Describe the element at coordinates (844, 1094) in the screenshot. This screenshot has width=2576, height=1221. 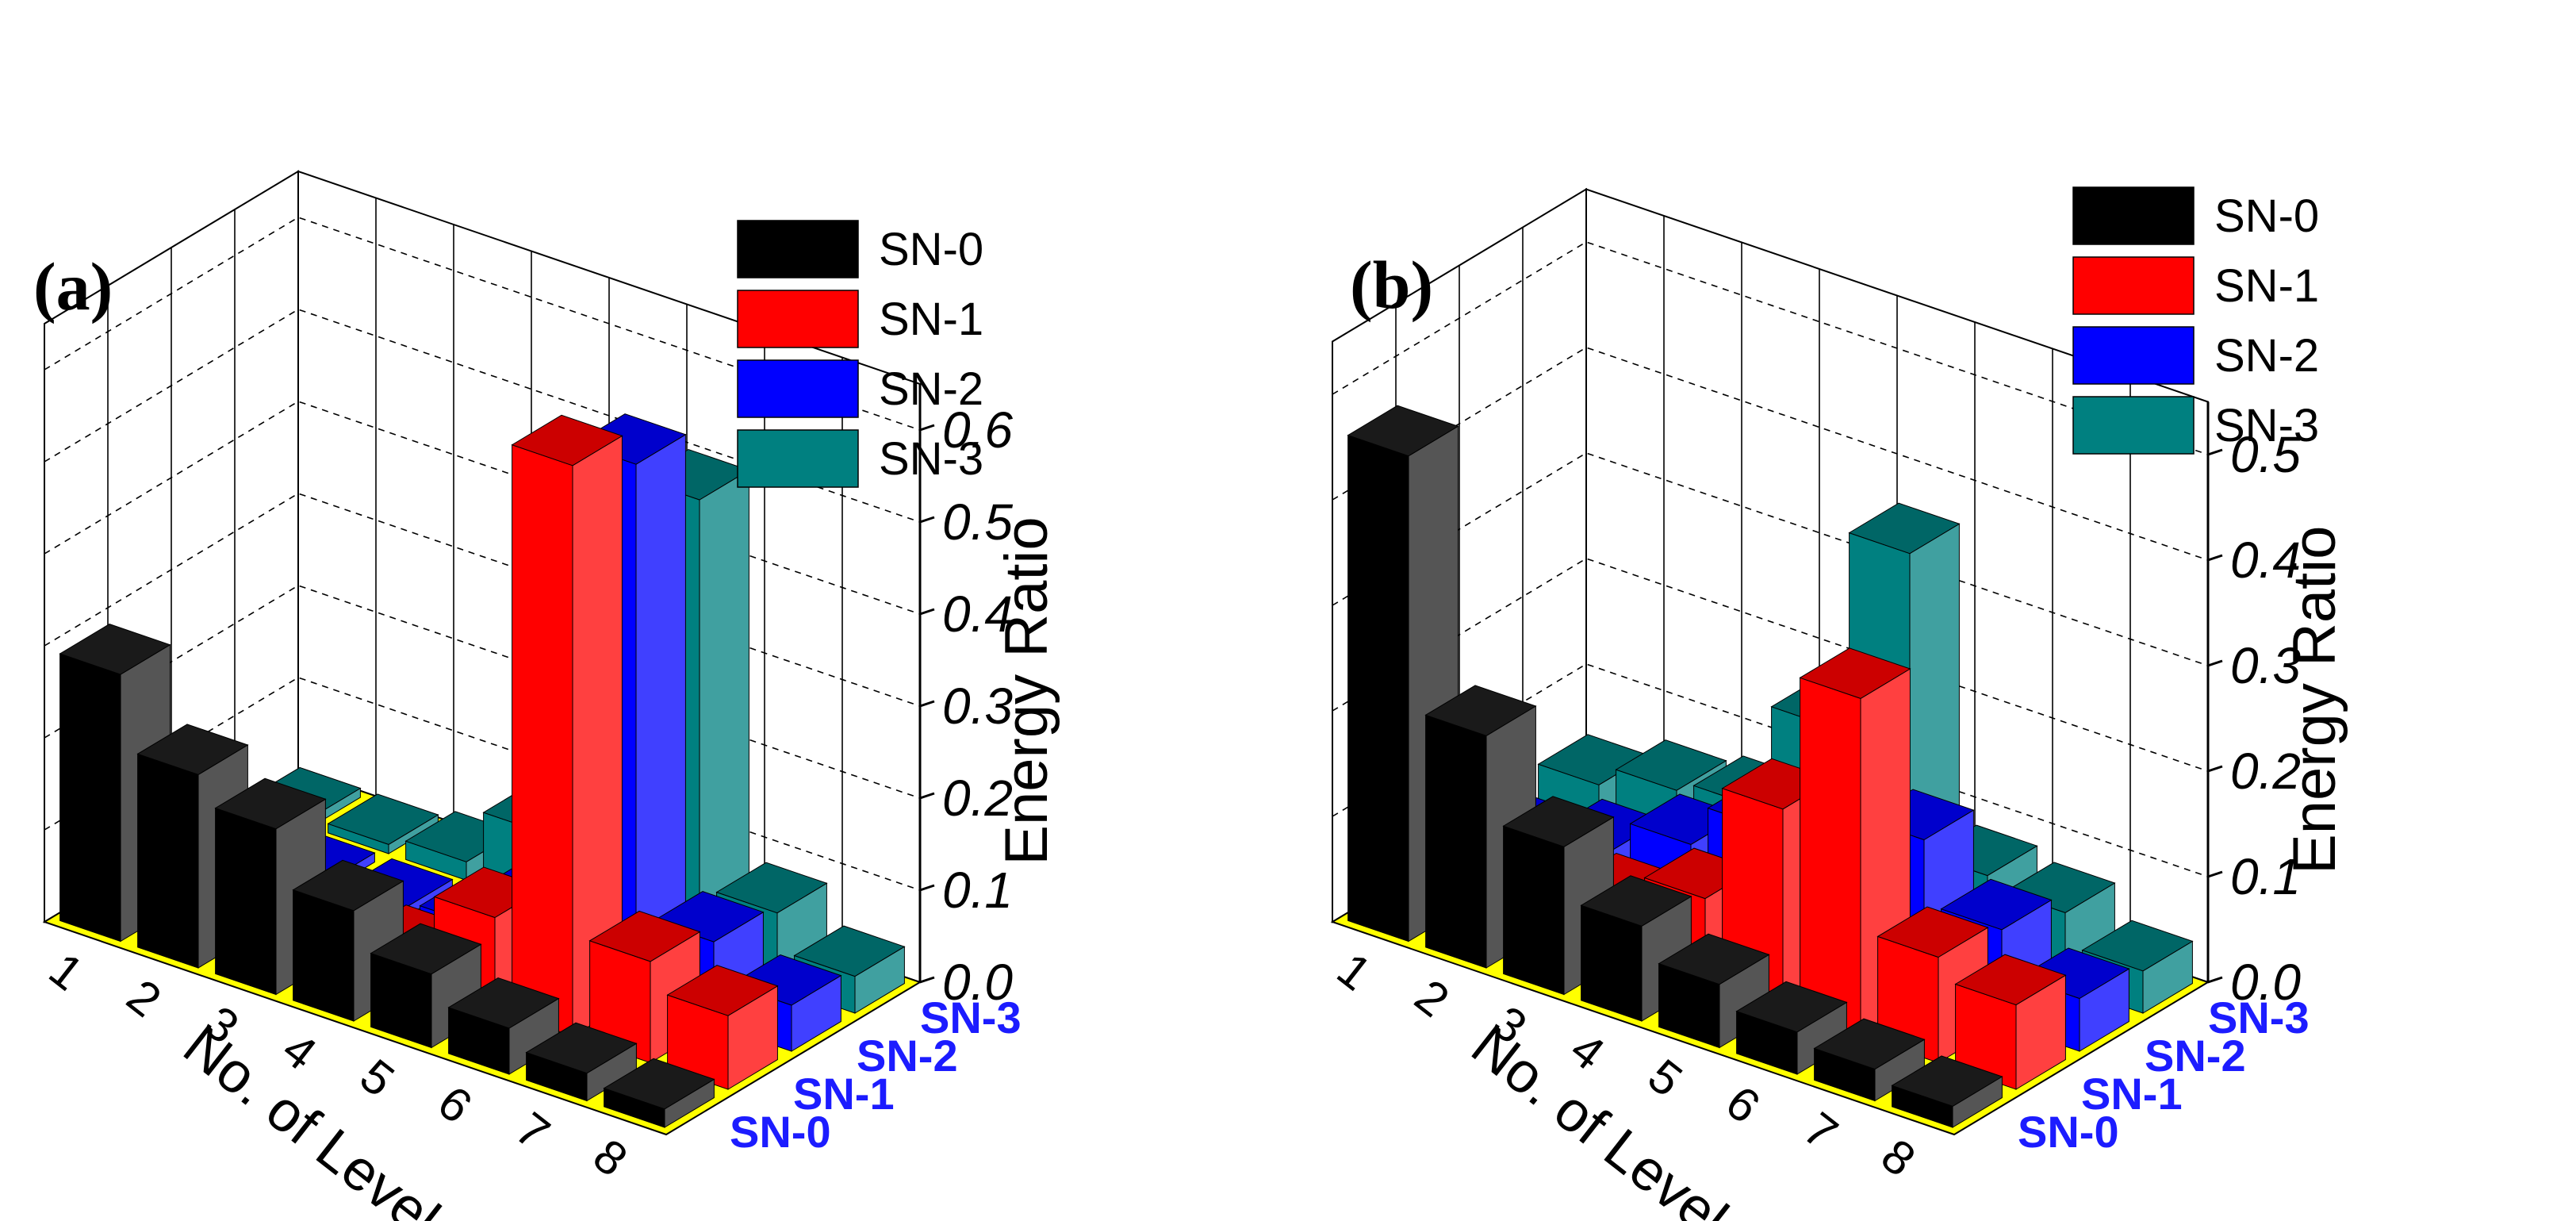
I see `y-tick-label: SN-1` at that location.